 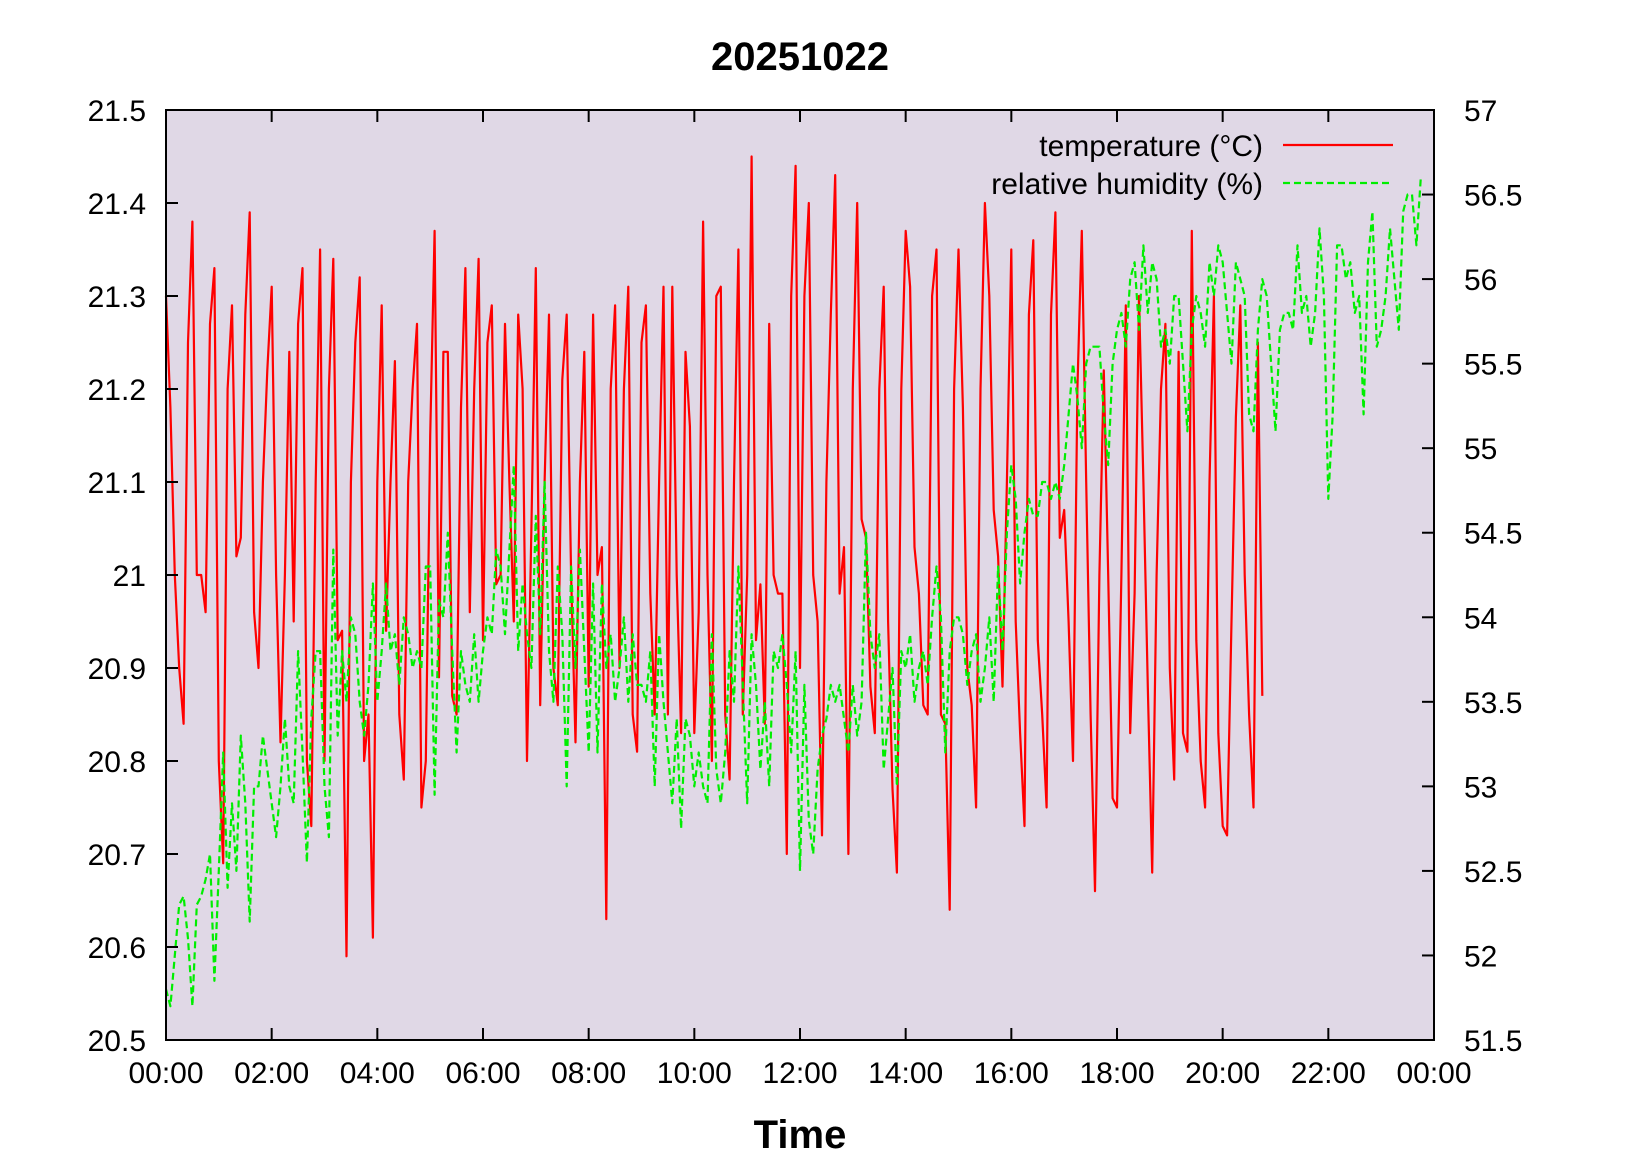 I want to click on y-tick-label: 21.3, so click(x=117, y=297).